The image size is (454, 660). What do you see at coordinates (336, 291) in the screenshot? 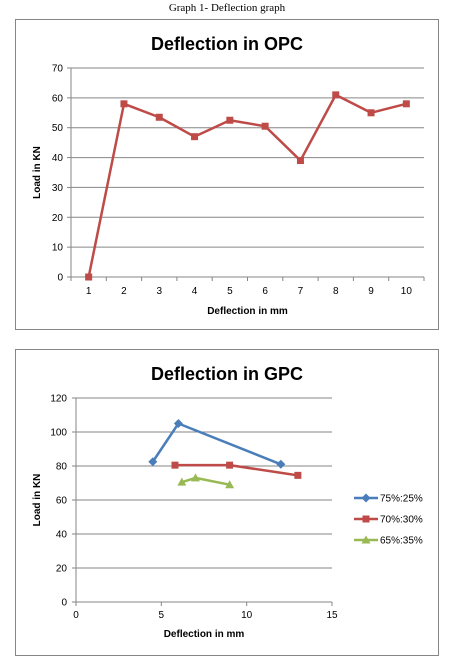
I see `x-tick-label: 8` at bounding box center [336, 291].